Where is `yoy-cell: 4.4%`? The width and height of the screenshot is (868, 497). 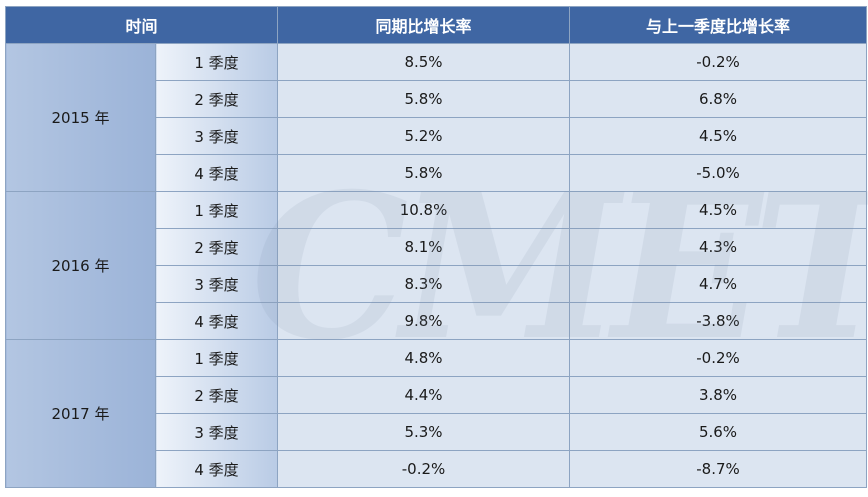 yoy-cell: 4.4% is located at coordinates (424, 395).